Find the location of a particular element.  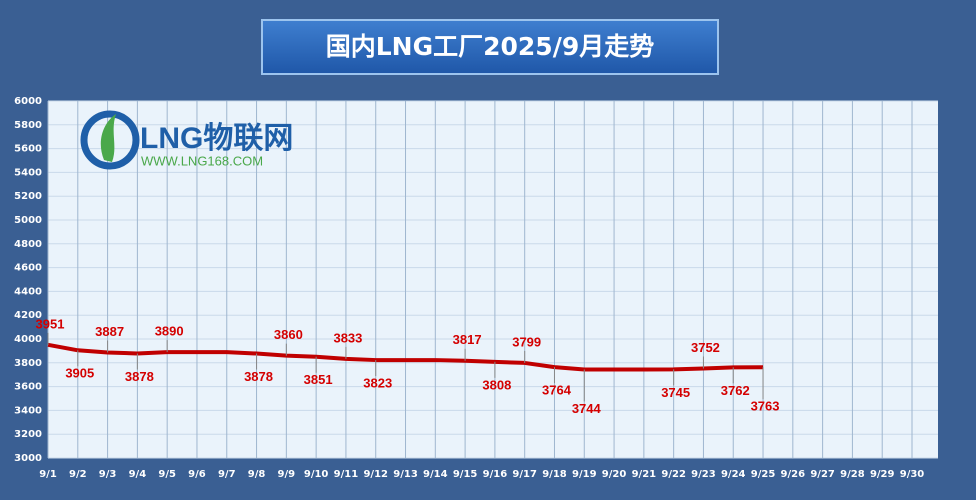

x-tick-label: 9/22 is located at coordinates (673, 474).